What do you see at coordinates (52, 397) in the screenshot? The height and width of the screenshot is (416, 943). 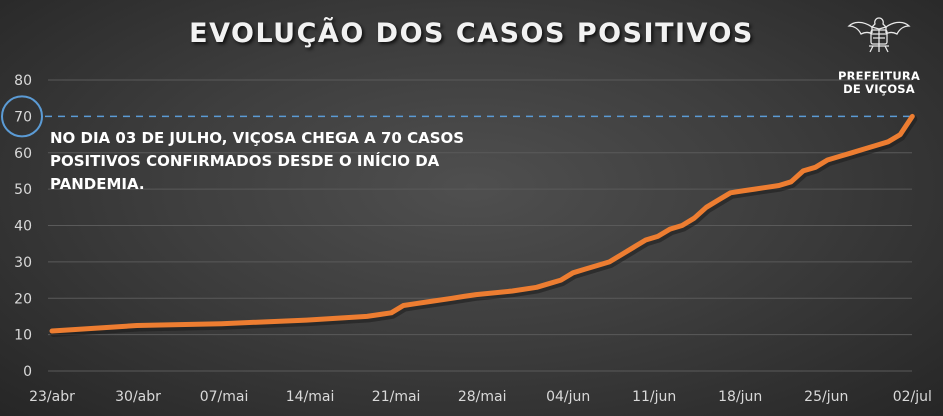 I see `x-tick-label: 23/abr` at bounding box center [52, 397].